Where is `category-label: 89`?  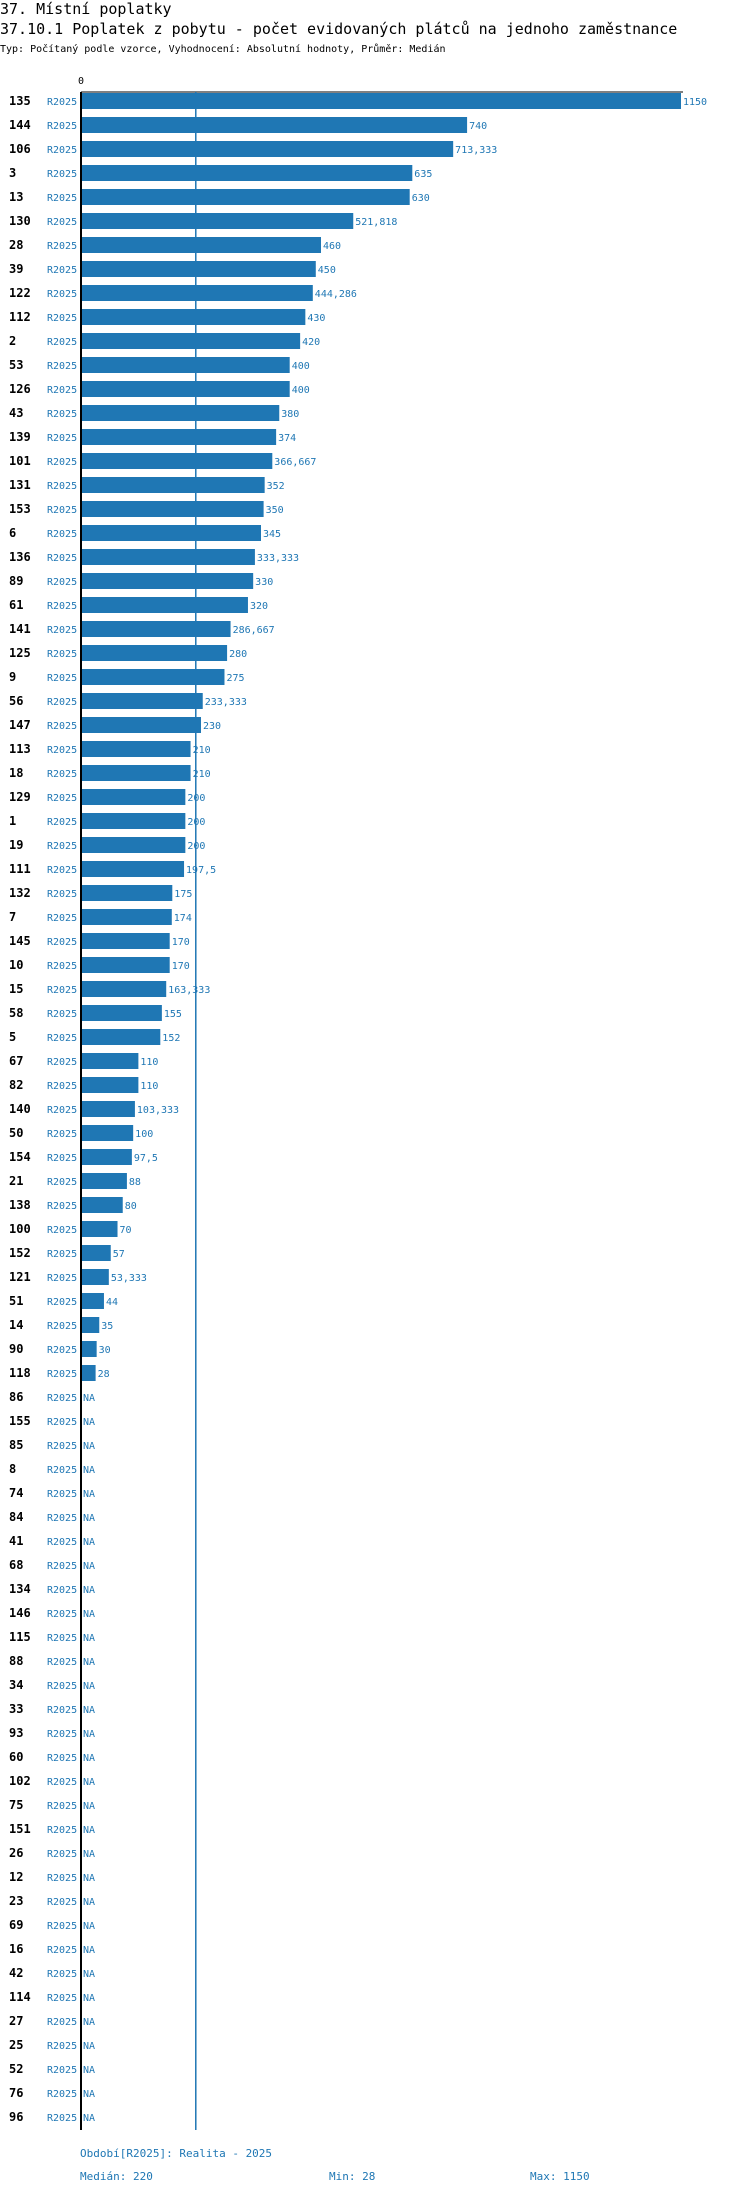 category-label: 89 is located at coordinates (16, 581).